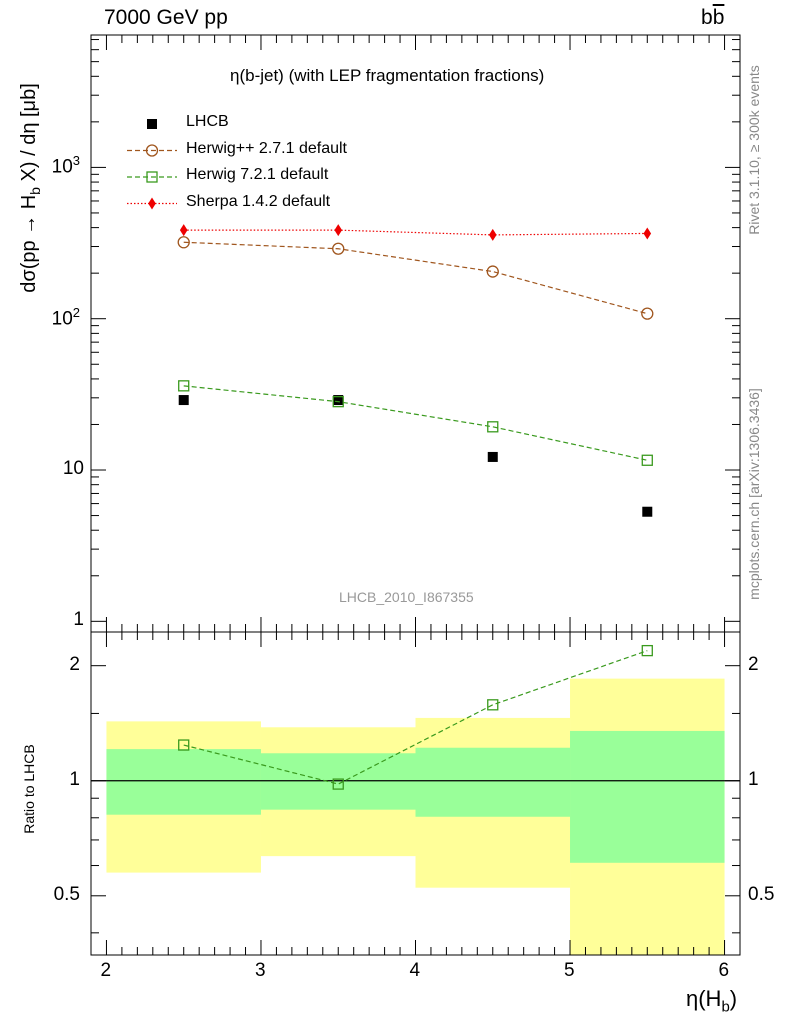 The width and height of the screenshot is (786, 1024). I want to click on legend-label-0: LHCB, so click(207, 121).